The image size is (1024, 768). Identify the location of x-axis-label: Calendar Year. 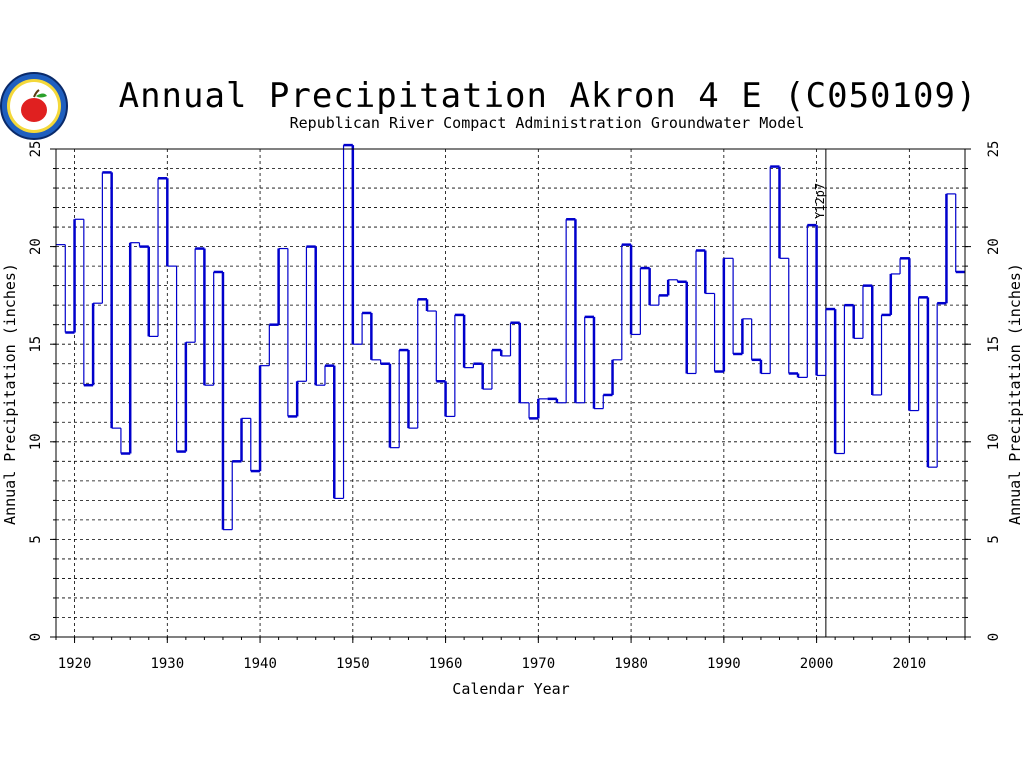
(510, 689).